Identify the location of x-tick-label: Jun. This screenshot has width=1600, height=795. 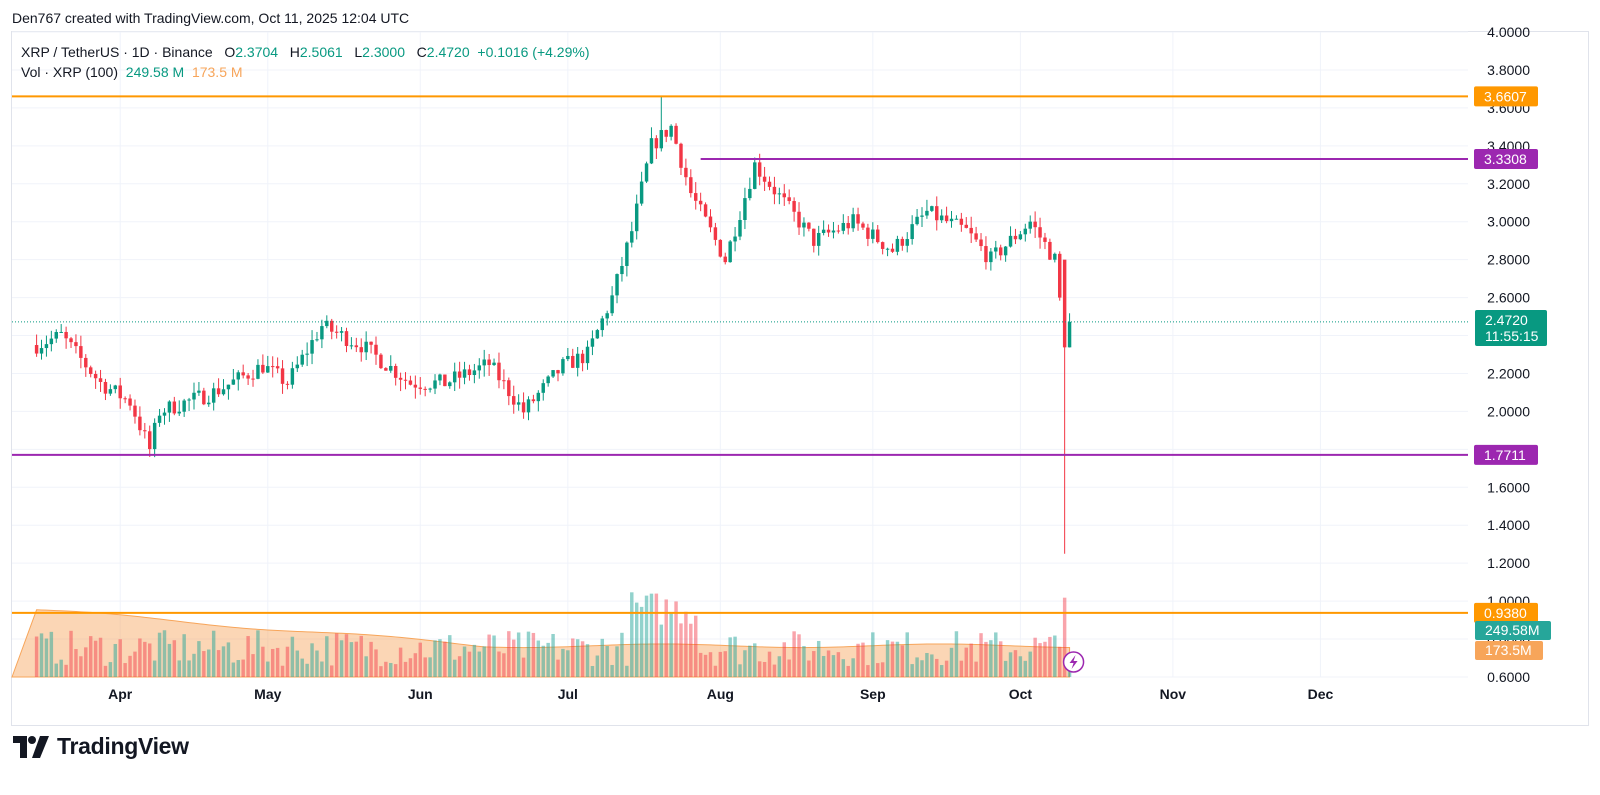
(420, 694).